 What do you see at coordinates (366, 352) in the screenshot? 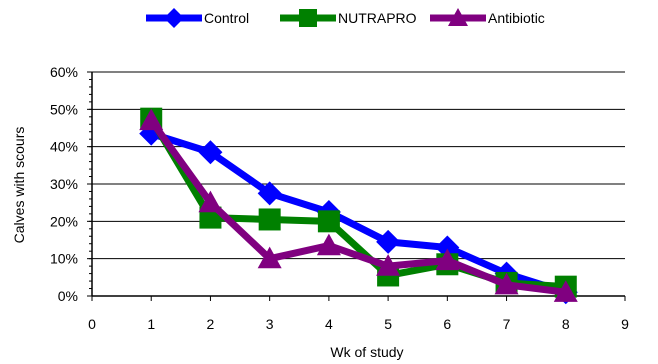
I see `x-axis-label: Wk of study` at bounding box center [366, 352].